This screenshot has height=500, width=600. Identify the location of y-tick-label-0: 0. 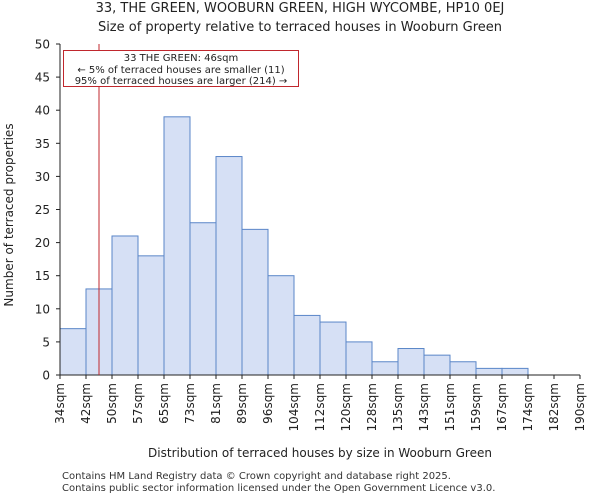
(46, 376).